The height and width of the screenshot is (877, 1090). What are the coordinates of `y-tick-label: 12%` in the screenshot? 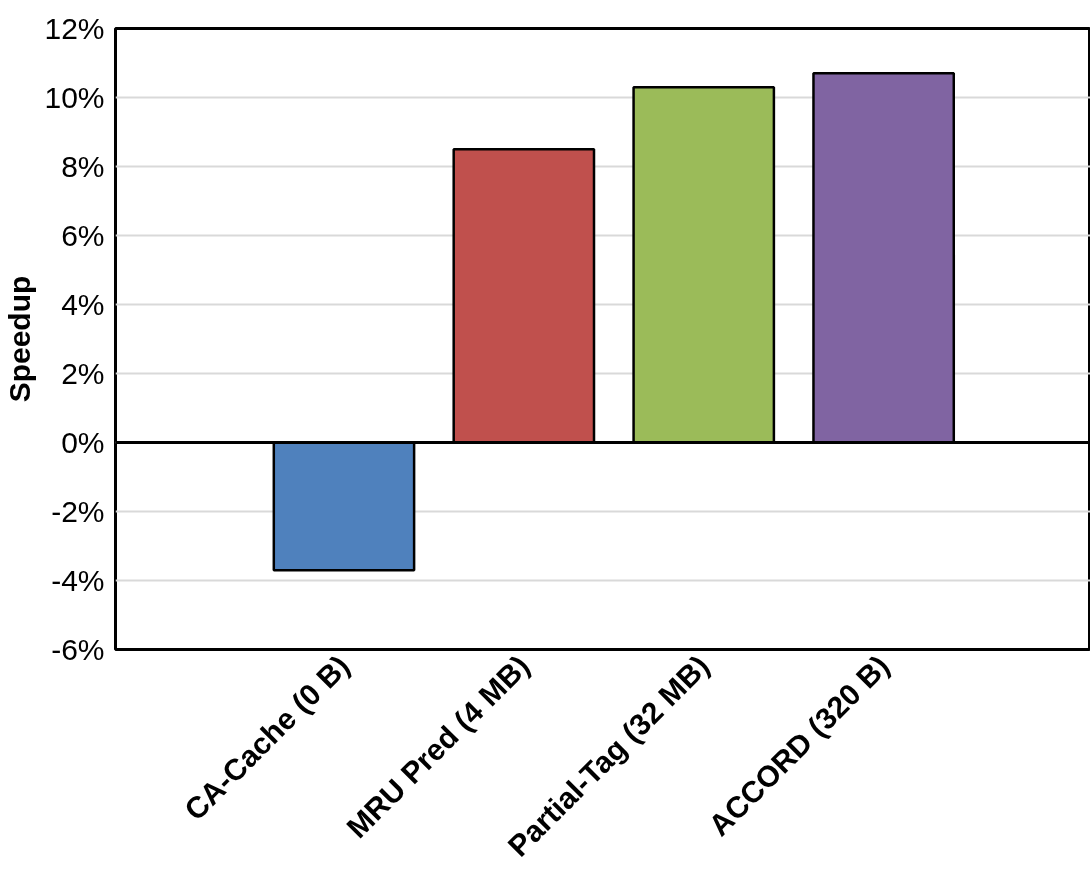 It's located at (74, 28).